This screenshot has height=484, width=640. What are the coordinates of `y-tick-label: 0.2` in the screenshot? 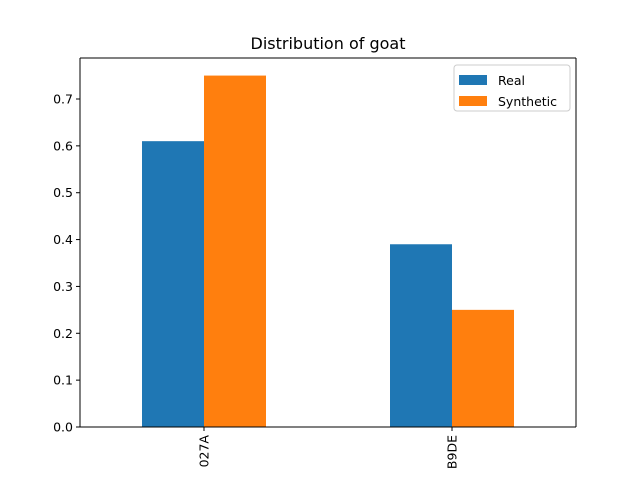 It's located at (63, 333).